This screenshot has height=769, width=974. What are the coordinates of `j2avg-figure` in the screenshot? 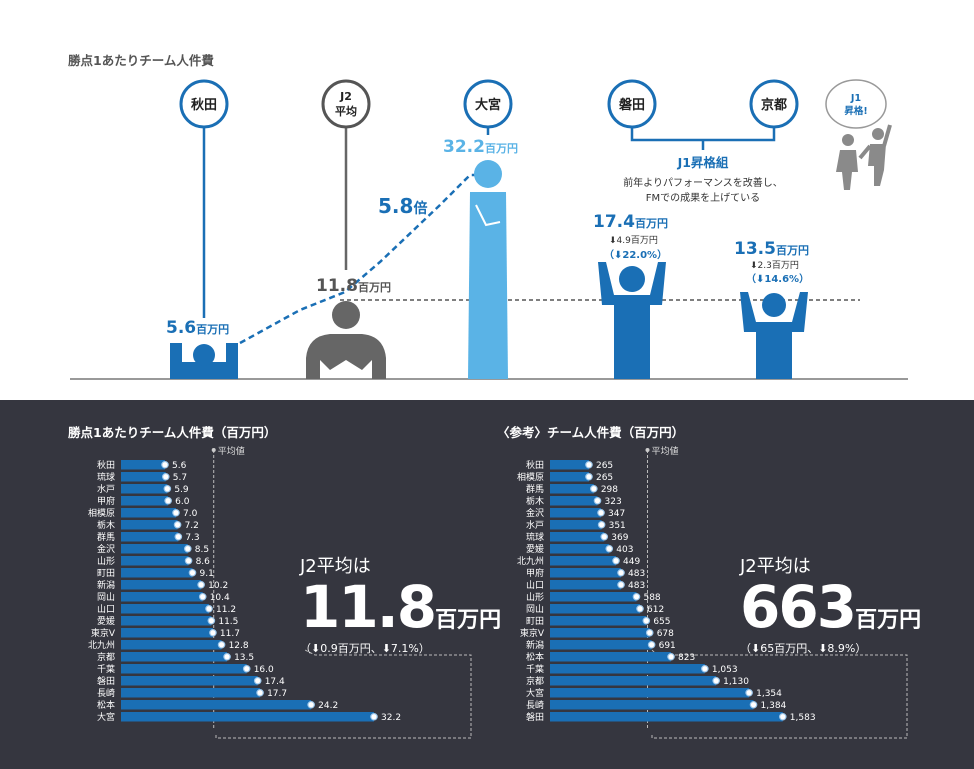 It's located at (346, 340).